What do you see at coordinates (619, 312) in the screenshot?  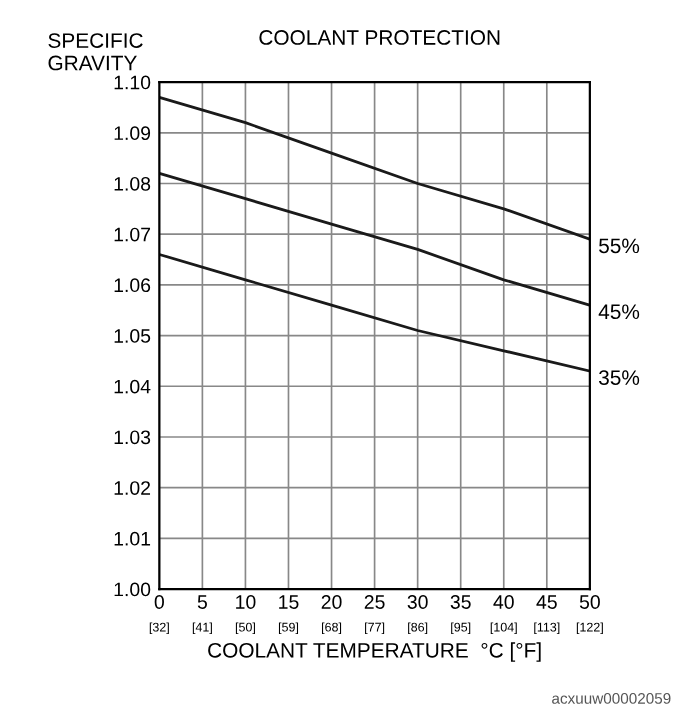 I see `series-label: 45%` at bounding box center [619, 312].